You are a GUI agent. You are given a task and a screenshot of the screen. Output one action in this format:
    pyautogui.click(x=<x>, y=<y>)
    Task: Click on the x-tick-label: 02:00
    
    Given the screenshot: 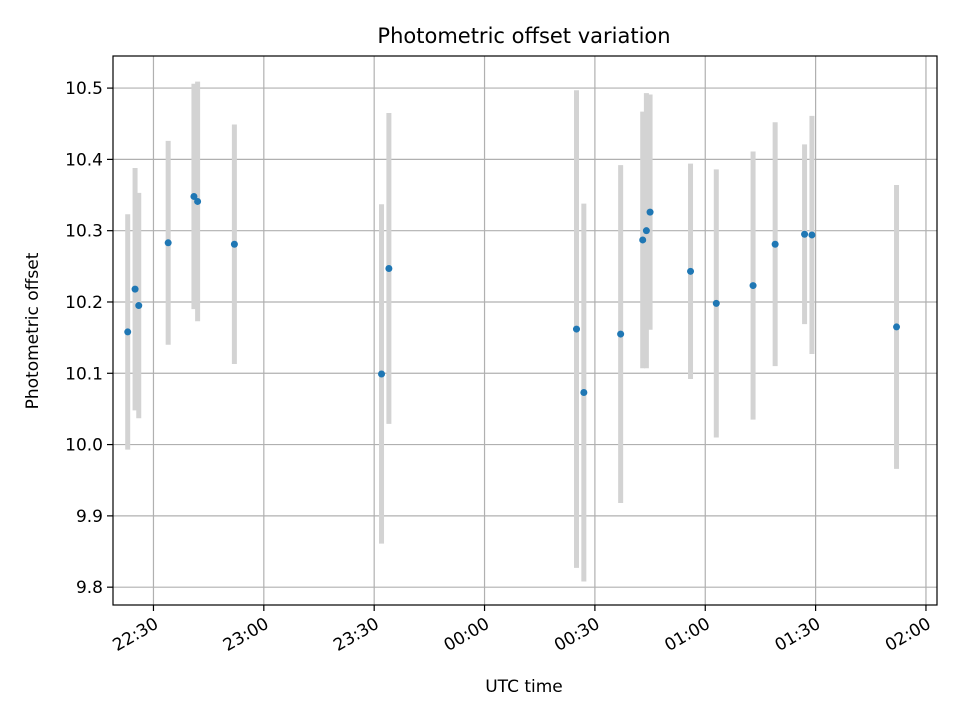 What is the action you would take?
    pyautogui.click(x=908, y=635)
    